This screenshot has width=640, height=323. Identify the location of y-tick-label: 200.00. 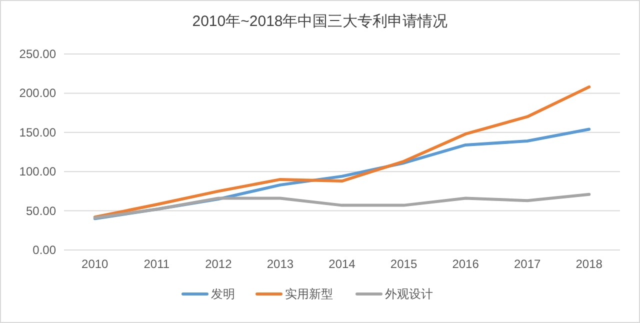
(37, 93).